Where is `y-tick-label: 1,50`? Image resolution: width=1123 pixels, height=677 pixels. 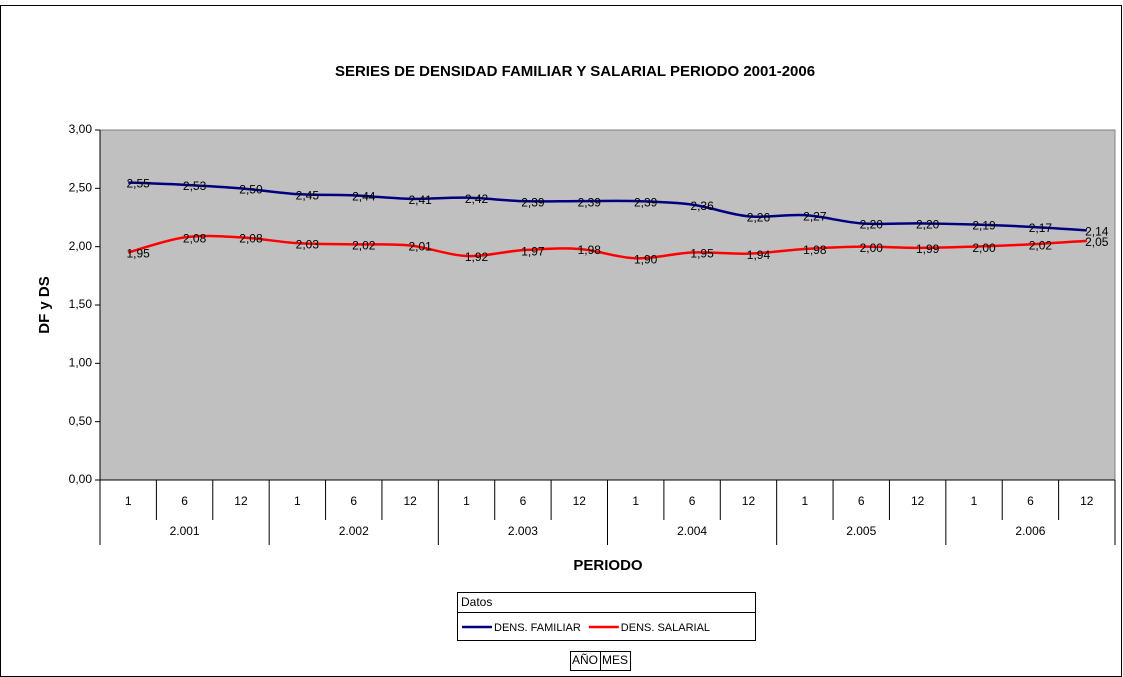
y-tick-label: 1,50 is located at coordinates (81, 304).